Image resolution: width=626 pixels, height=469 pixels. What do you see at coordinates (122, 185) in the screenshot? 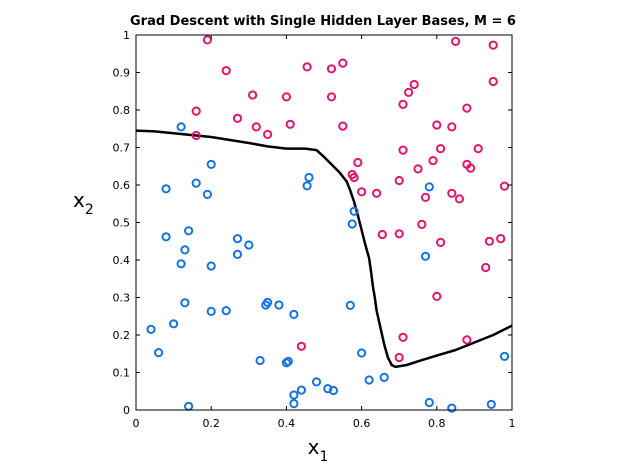
I see `y-tick-label: 0.6` at bounding box center [122, 185].